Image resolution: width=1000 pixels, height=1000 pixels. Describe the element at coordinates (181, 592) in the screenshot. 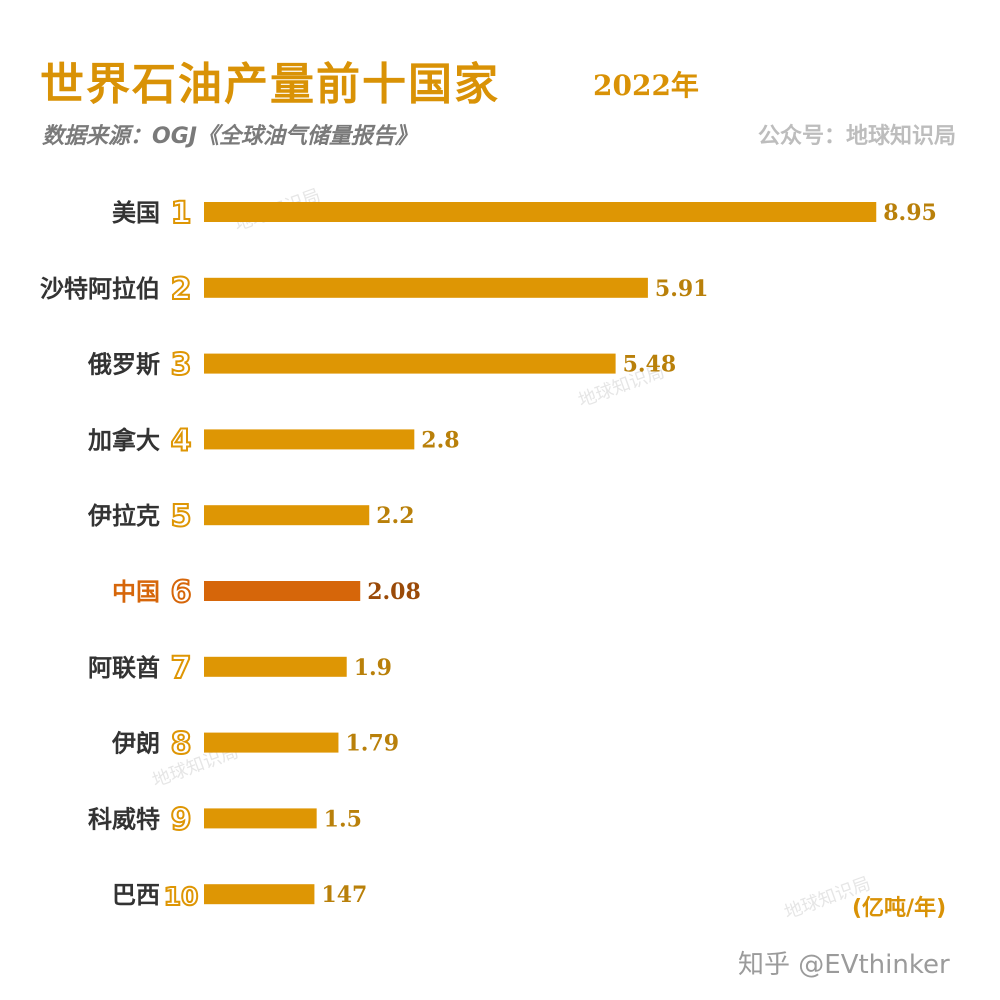

I see `rank-number: 6` at that location.